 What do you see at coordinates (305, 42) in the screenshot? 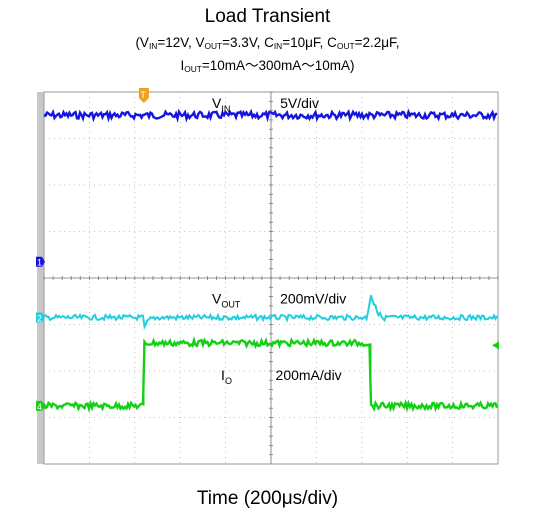
I see `cond-cin: 10μF` at bounding box center [305, 42].